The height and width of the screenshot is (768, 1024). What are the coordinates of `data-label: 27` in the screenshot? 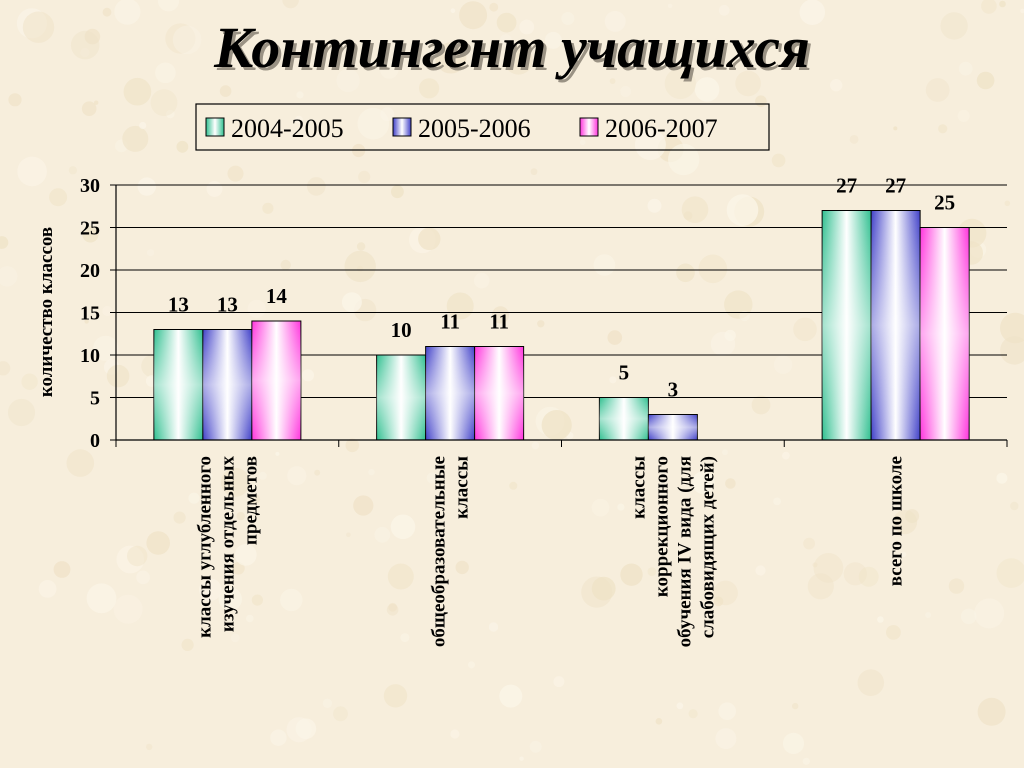 It's located at (895, 186).